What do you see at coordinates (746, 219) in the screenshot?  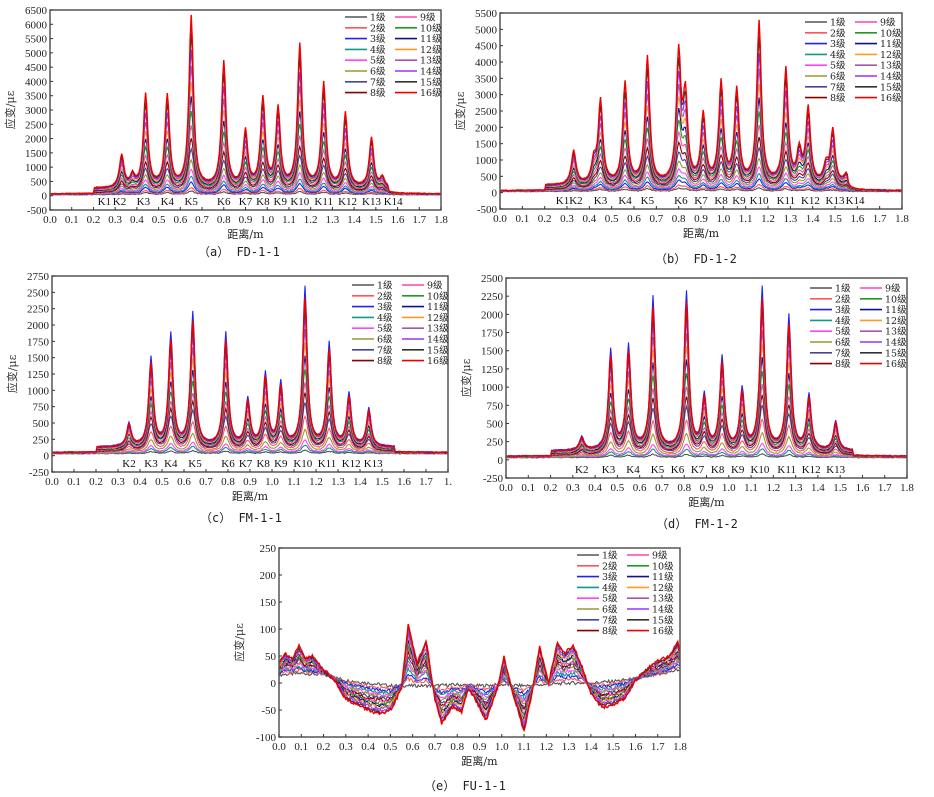 I see `x-tick-label: 1.1` at bounding box center [746, 219].